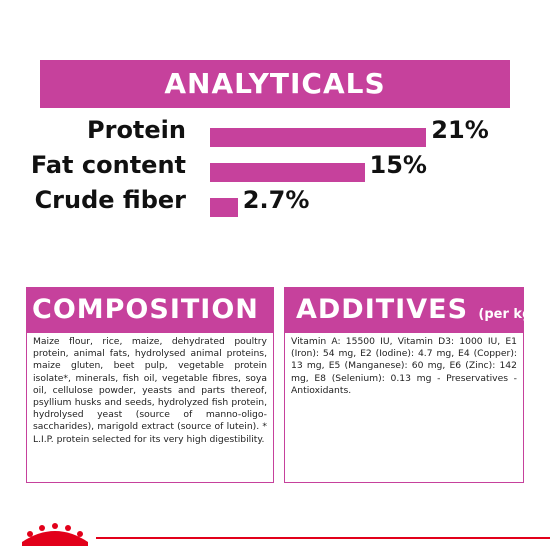 The height and width of the screenshot is (550, 550). What do you see at coordinates (110, 200) in the screenshot?
I see `row-label: Crude fiber` at bounding box center [110, 200].